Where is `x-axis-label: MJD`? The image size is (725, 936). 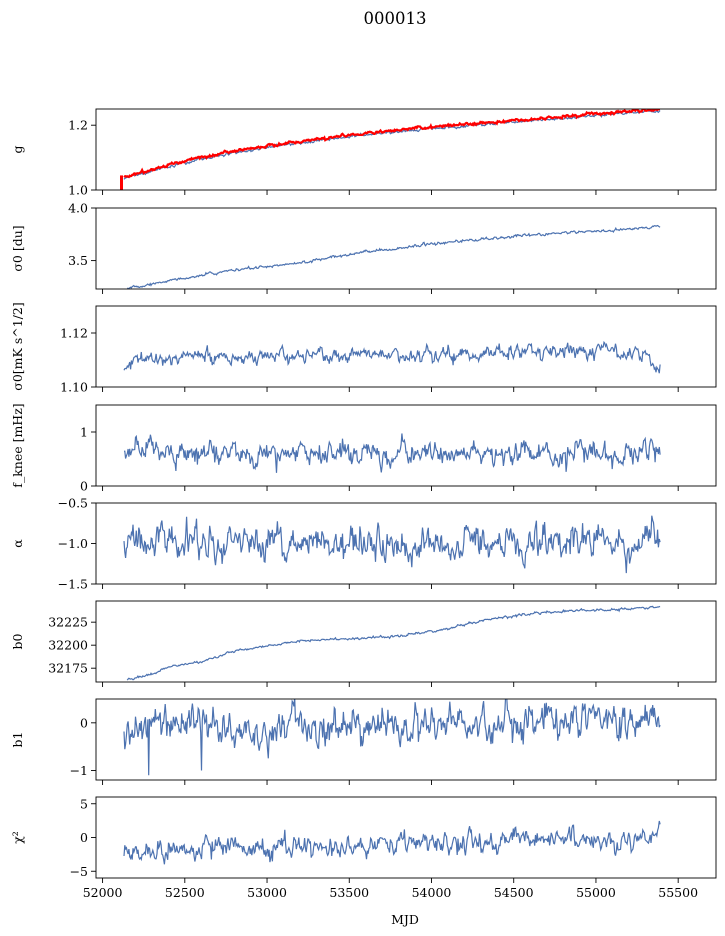 x-axis-label: MJD is located at coordinates (405, 919).